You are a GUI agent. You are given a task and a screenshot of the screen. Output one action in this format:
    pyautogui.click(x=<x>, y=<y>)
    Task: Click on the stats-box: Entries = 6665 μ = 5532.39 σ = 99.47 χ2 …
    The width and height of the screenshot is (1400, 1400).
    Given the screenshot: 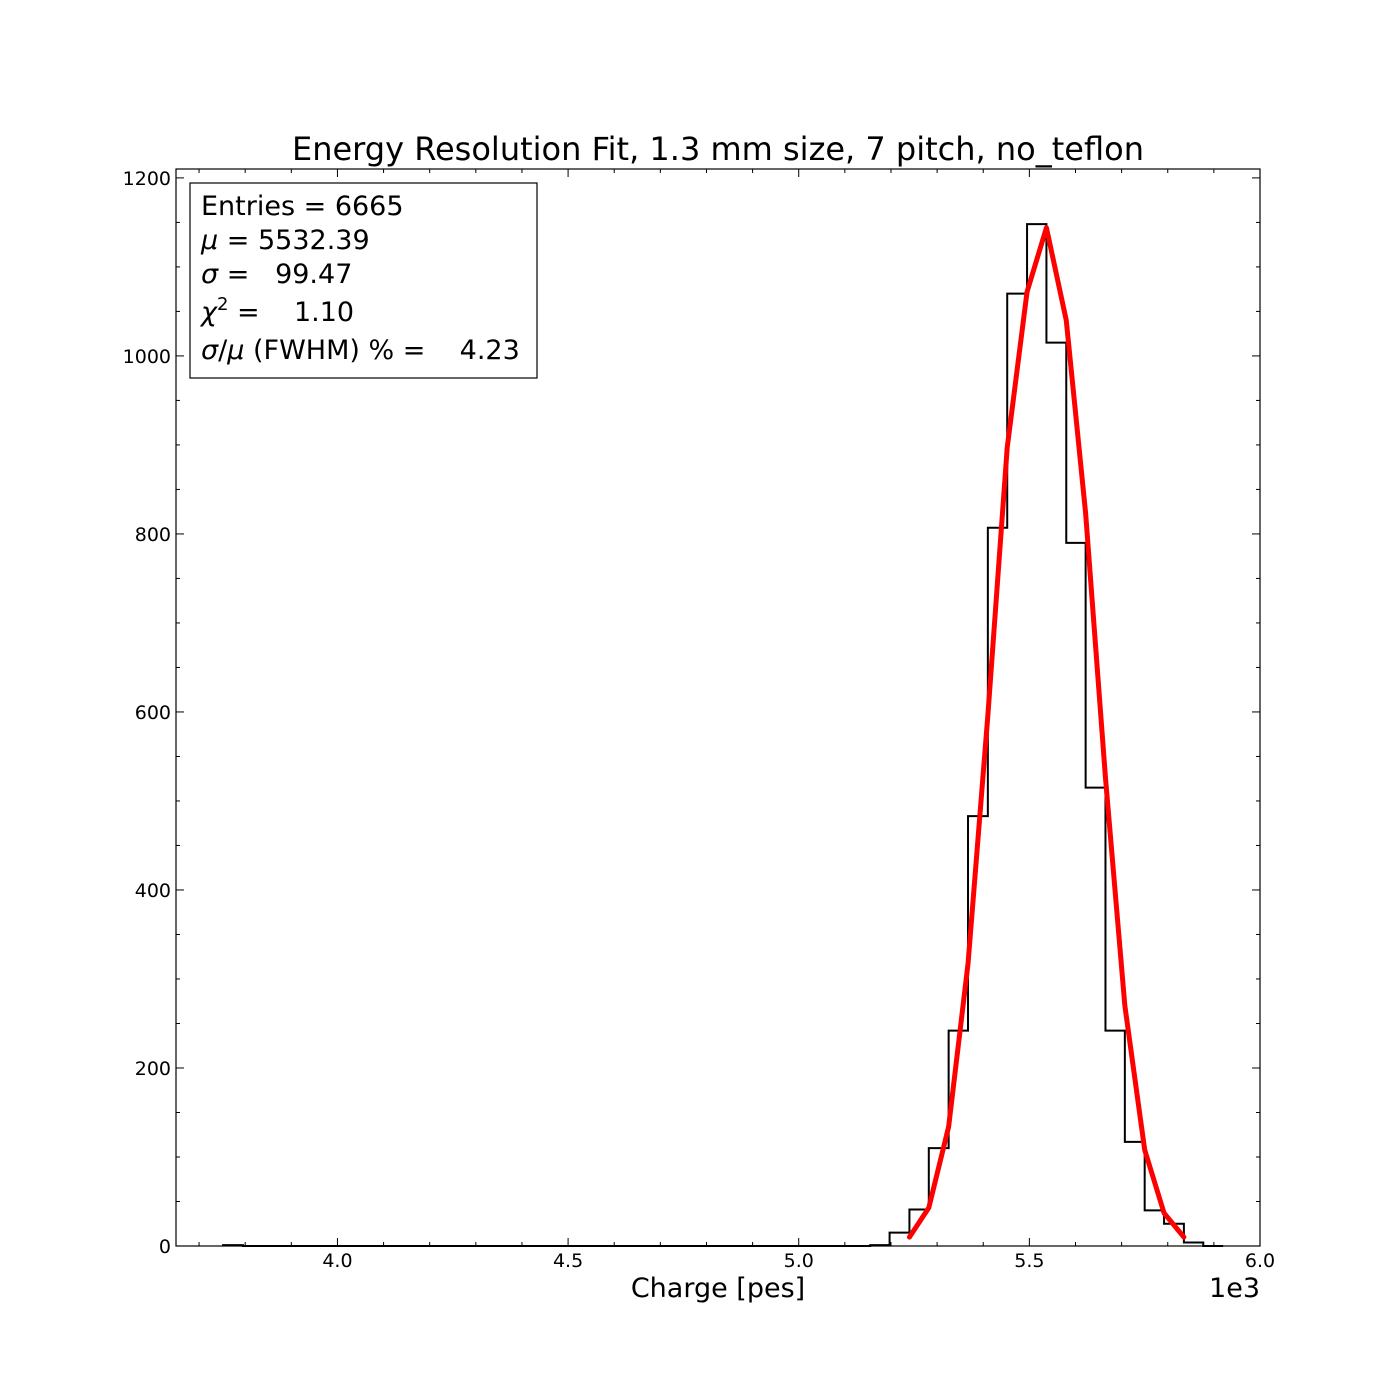 What is the action you would take?
    pyautogui.click(x=363, y=280)
    